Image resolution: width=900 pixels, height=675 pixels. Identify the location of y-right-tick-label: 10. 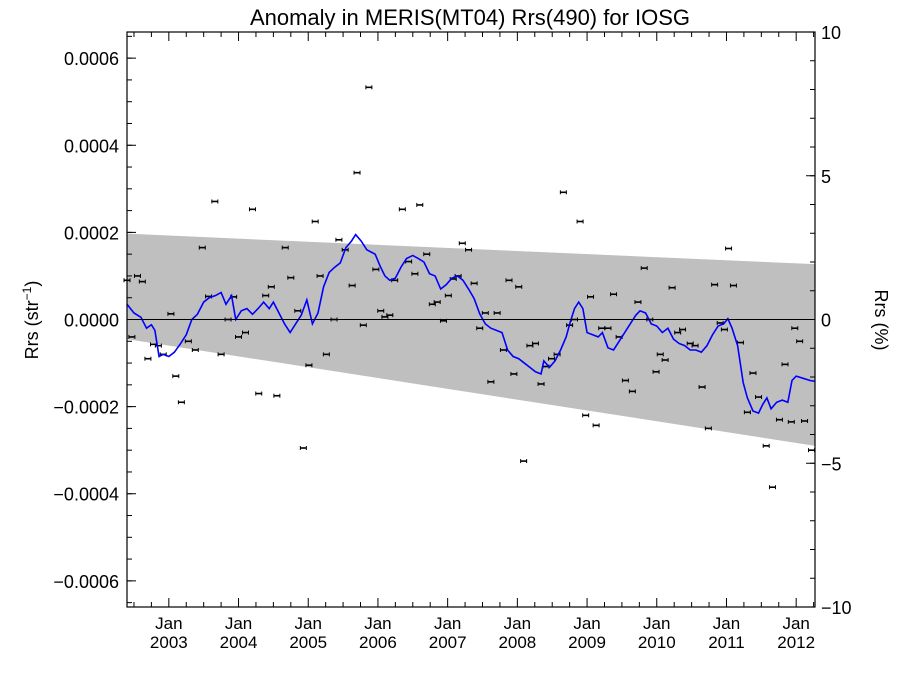
(831, 33).